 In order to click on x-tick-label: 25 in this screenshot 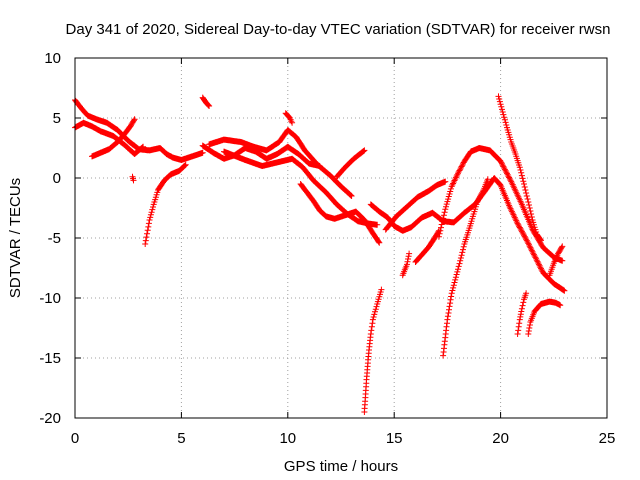, I will do `click(607, 438)`.